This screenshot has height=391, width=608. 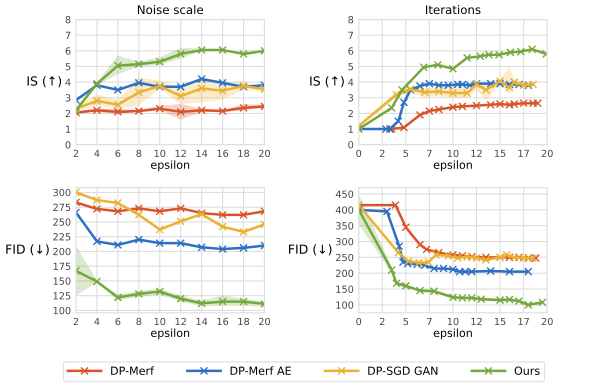 I want to click on y-tick-label: 225, so click(x=61, y=236).